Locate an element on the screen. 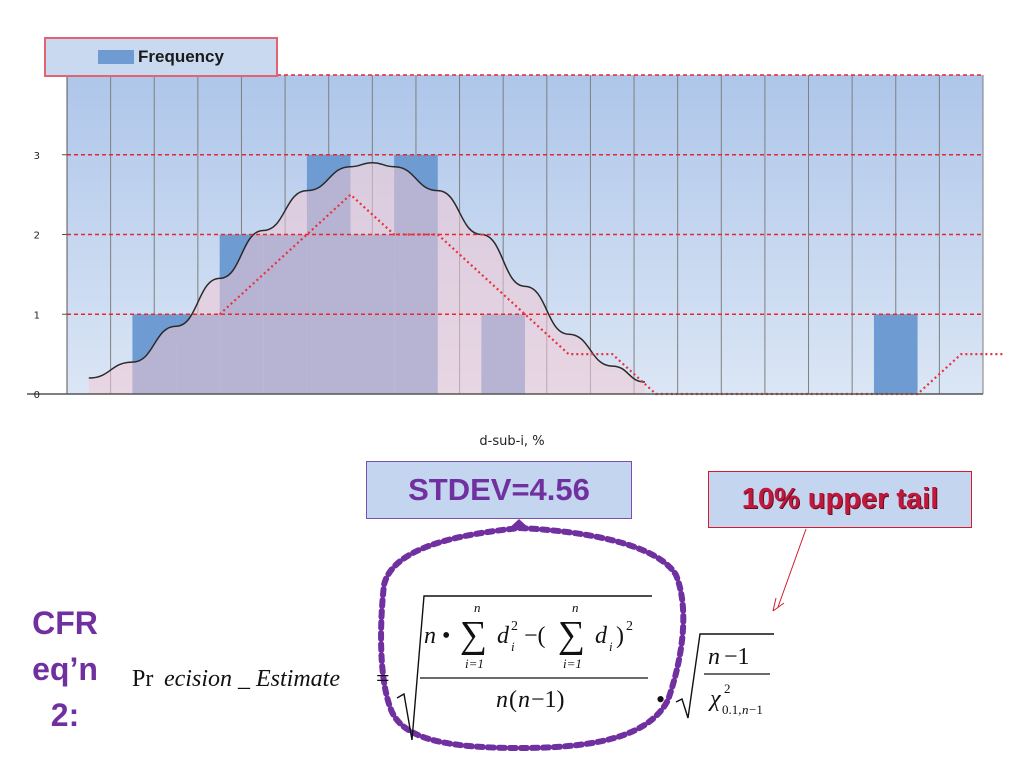 This screenshot has height=768, width=1024. x-axis-label: d-sub-i, % is located at coordinates (512, 441).